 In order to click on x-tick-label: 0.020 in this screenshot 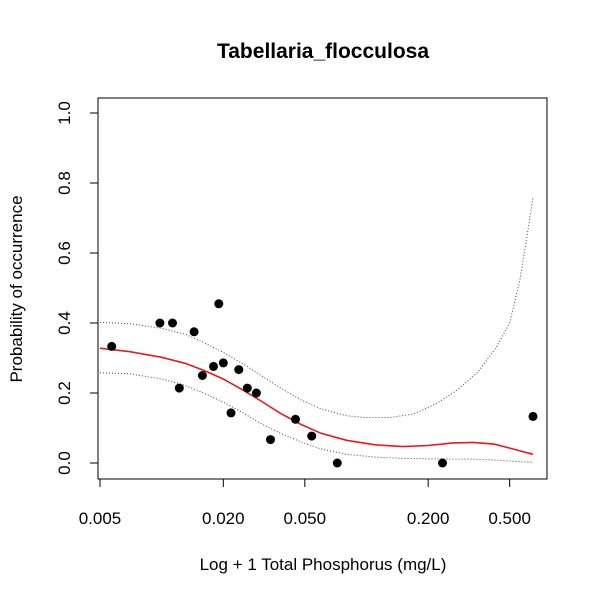, I will do `click(223, 518)`.